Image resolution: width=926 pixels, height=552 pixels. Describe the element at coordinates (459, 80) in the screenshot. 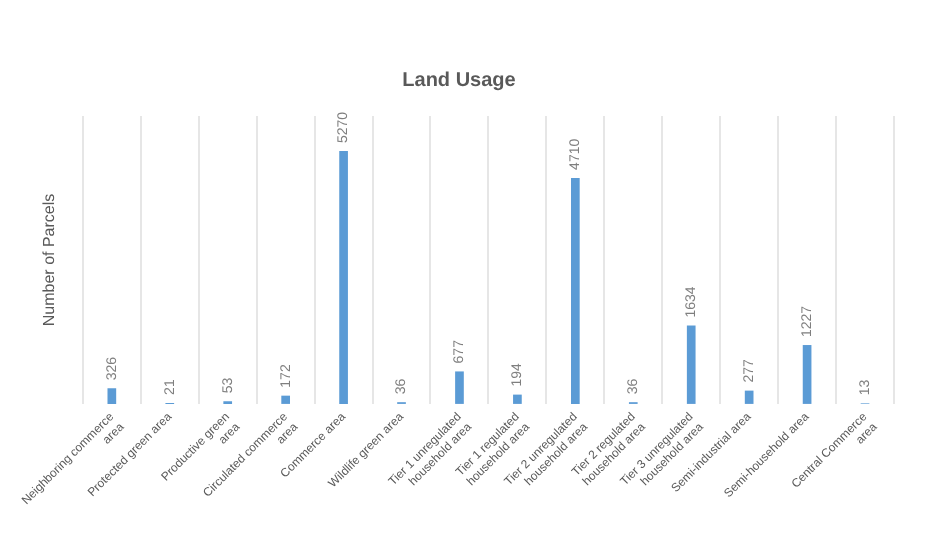

I see `chart-title: Land Usage` at that location.